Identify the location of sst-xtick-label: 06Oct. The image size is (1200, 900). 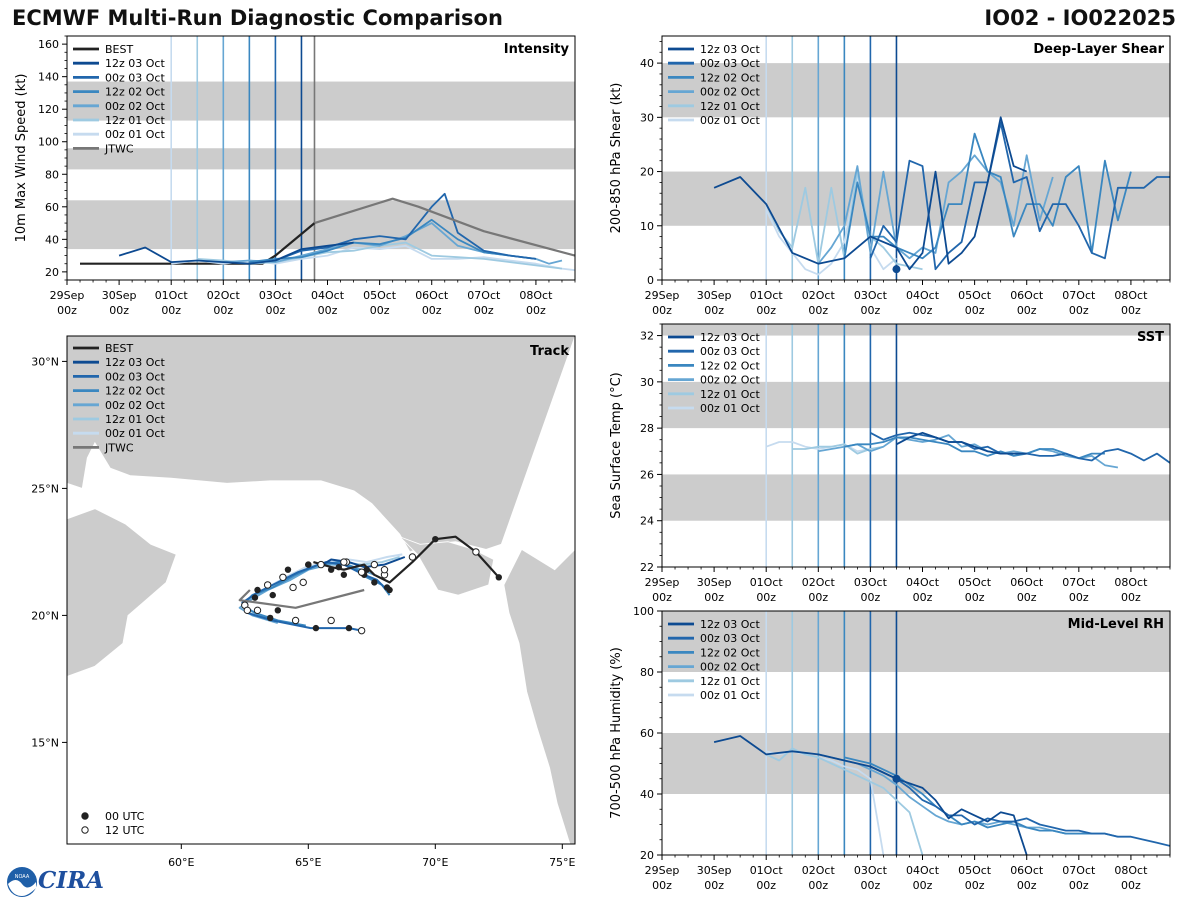
(1027, 582).